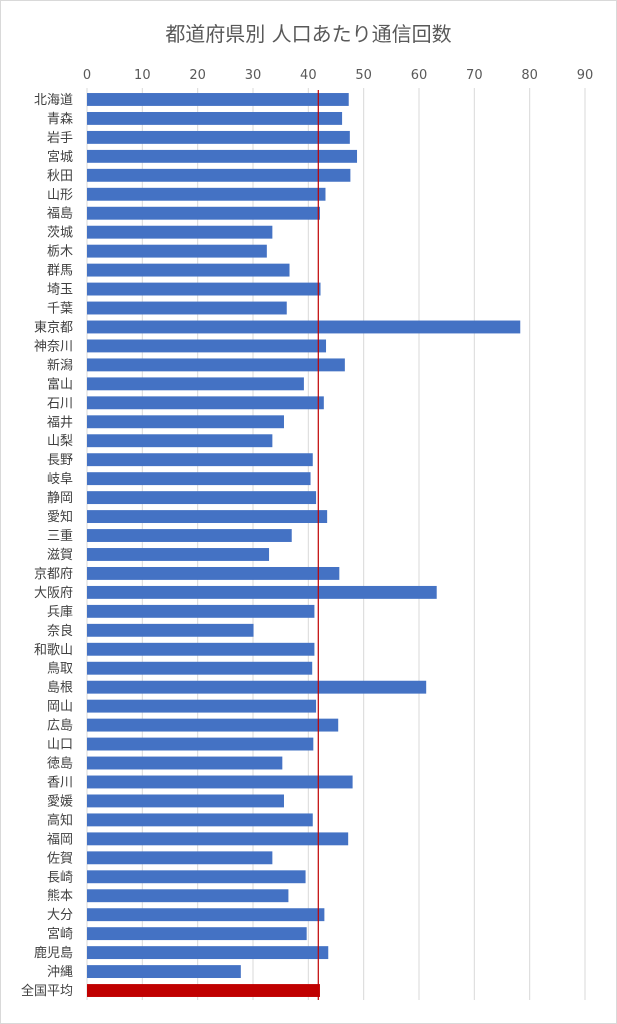 This screenshot has height=1024, width=617. I want to click on category-label: 愛知, so click(60, 517).